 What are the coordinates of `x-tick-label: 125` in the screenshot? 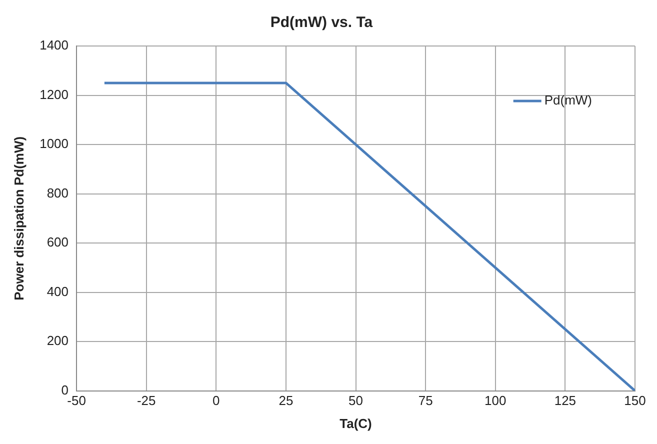 It's located at (565, 400).